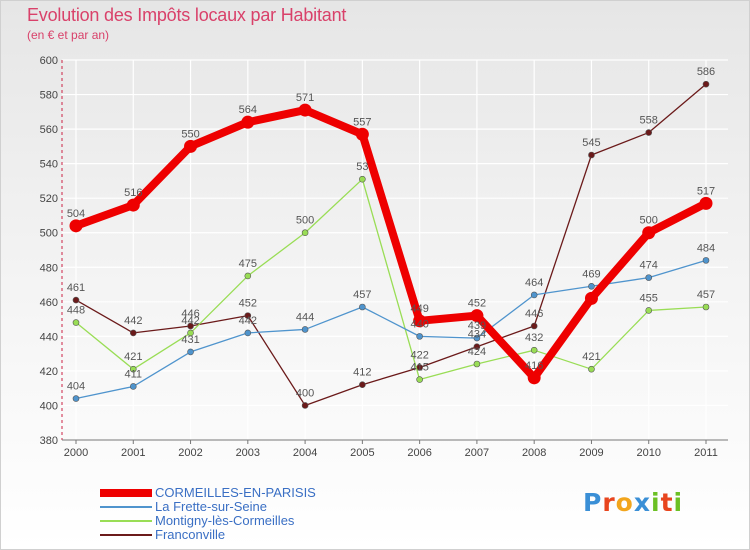  Describe the element at coordinates (534, 453) in the screenshot. I see `x-tick-label: 2008` at that location.